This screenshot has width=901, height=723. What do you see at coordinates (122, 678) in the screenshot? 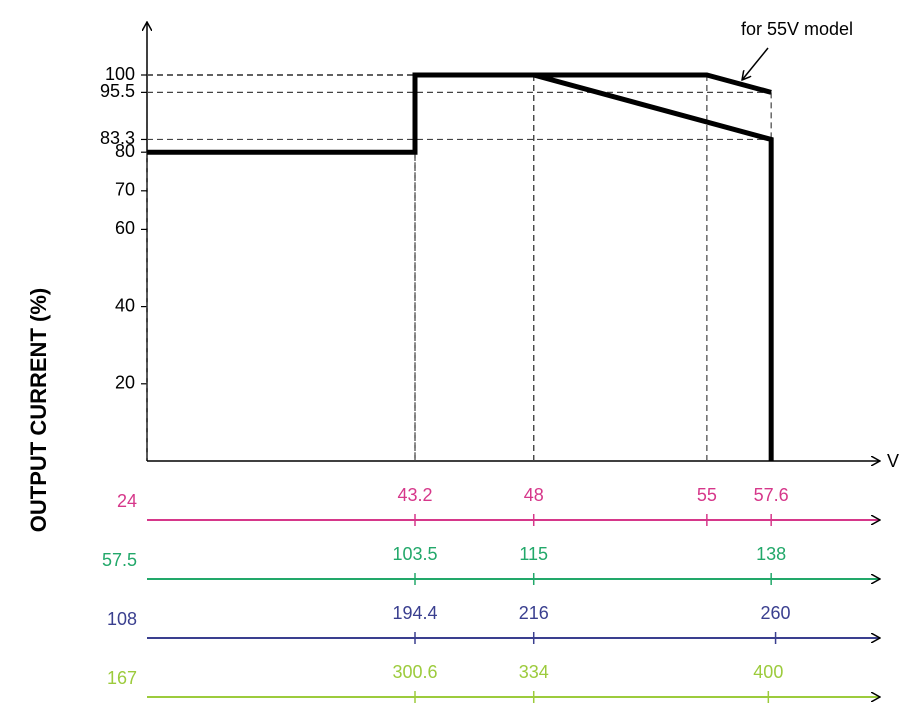
I see `scale-model-label: 167` at bounding box center [122, 678].